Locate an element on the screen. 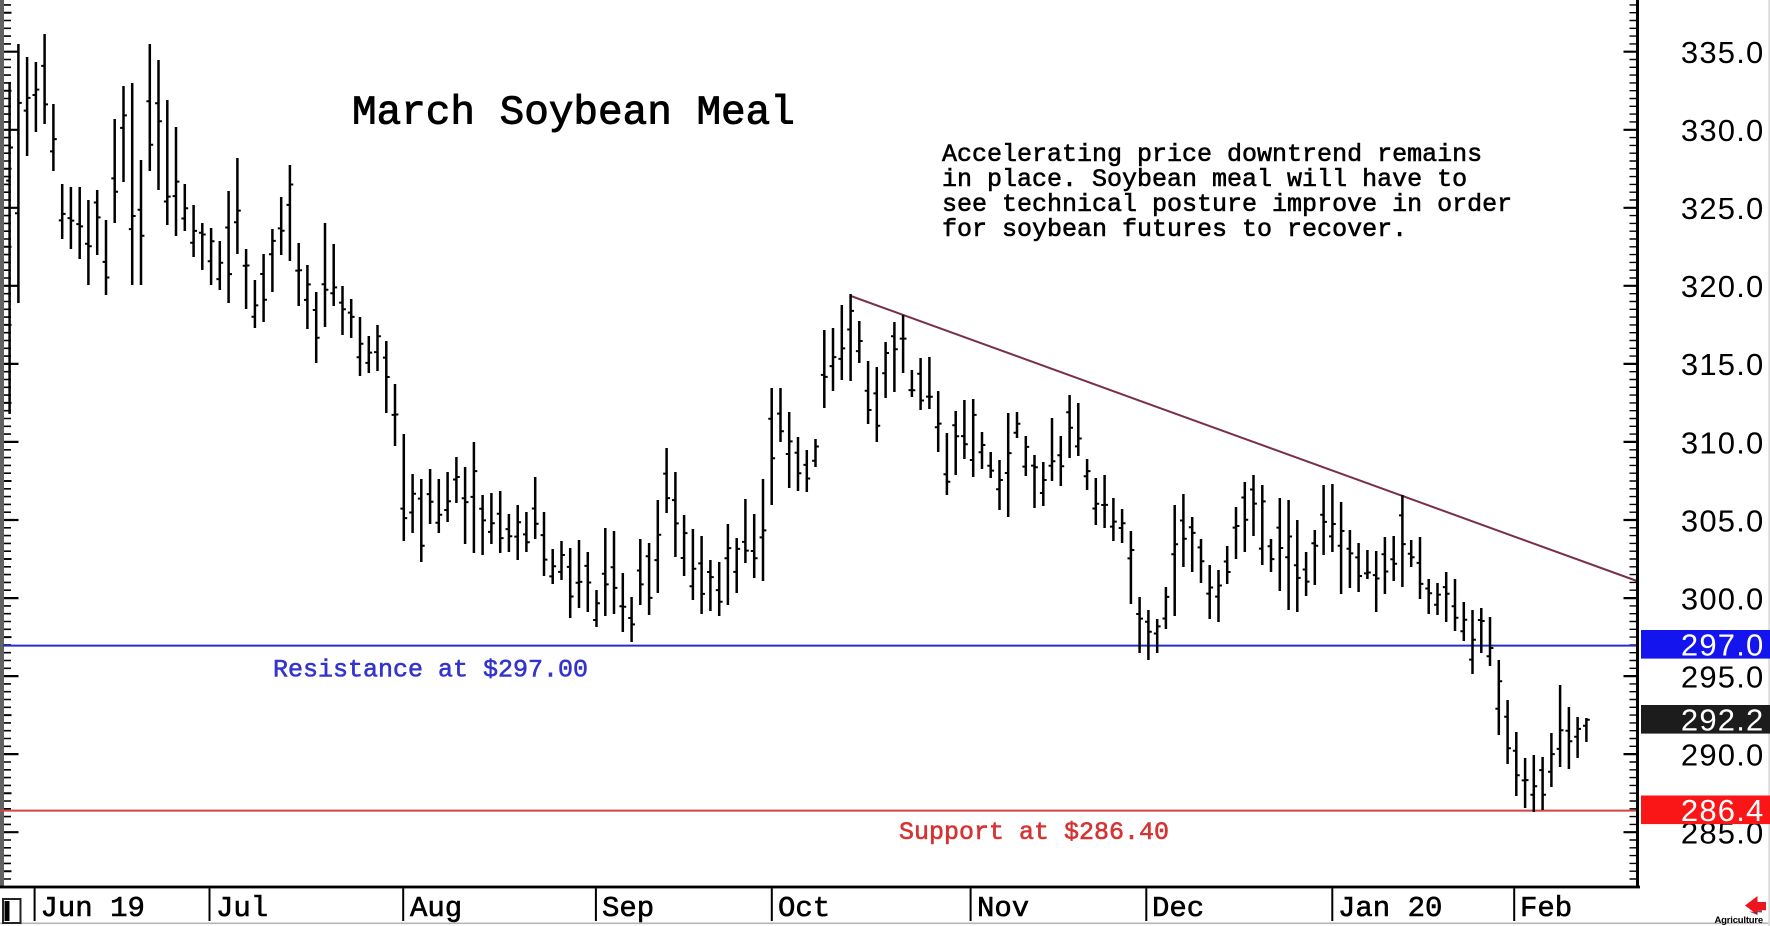 Image resolution: width=1770 pixels, height=926 pixels. svg-text: 315.0 is located at coordinates (1723, 364).